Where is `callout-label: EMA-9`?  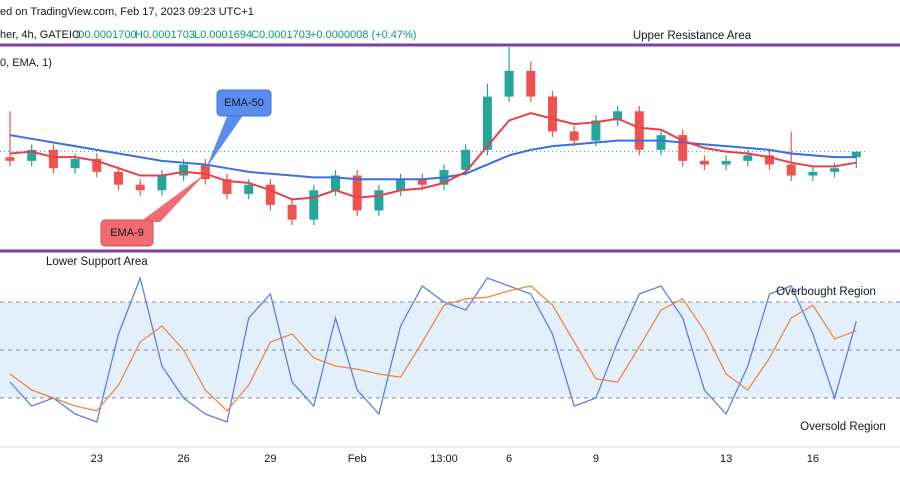
callout-label: EMA-9 is located at coordinates (127, 233).